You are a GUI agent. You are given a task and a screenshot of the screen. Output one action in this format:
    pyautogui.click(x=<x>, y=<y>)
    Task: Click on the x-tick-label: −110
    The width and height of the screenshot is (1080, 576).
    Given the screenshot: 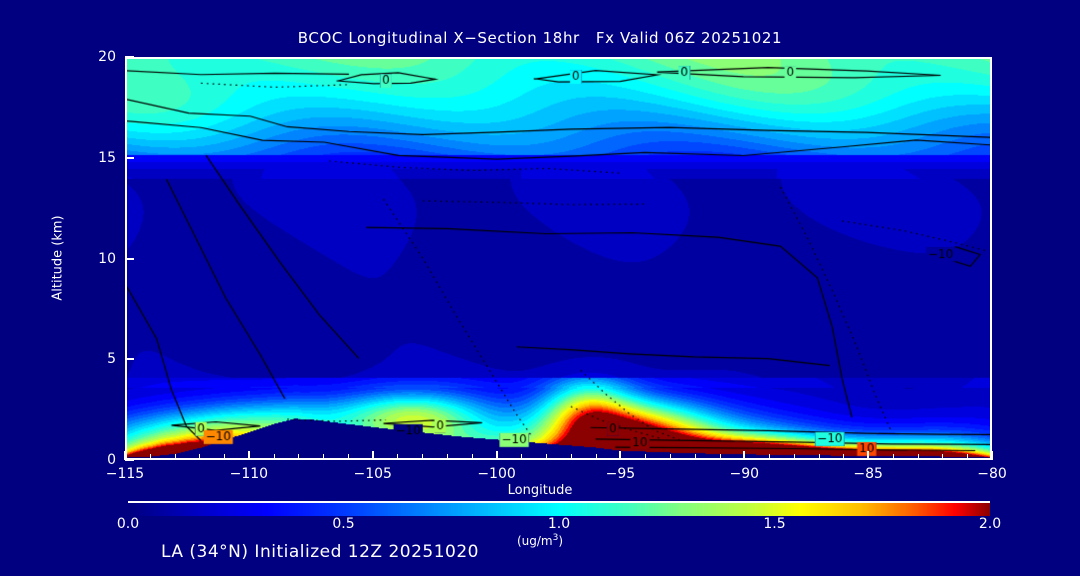 What is the action you would take?
    pyautogui.click(x=249, y=474)
    